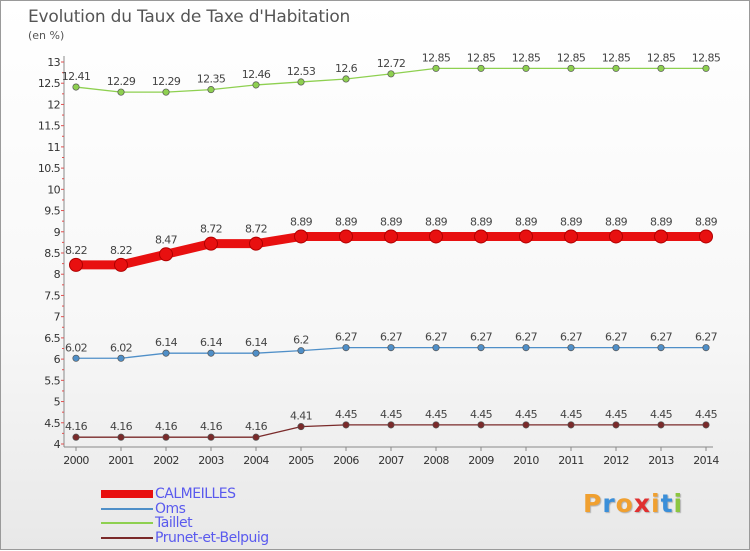 Image resolution: width=750 pixels, height=551 pixels. Describe the element at coordinates (57, 402) in the screenshot. I see `y-tick-label: 5` at that location.